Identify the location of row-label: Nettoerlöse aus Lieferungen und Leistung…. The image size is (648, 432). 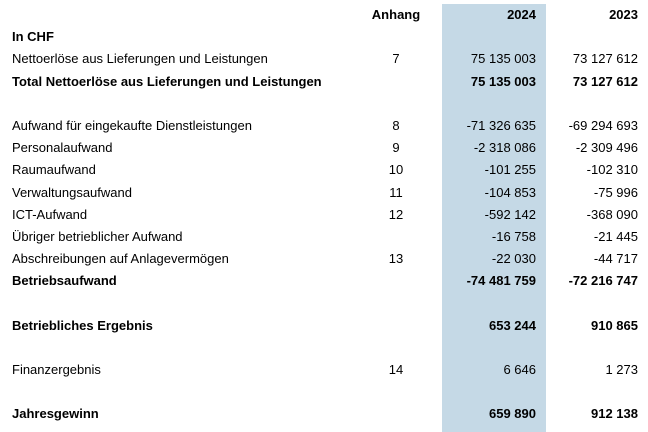
(140, 59).